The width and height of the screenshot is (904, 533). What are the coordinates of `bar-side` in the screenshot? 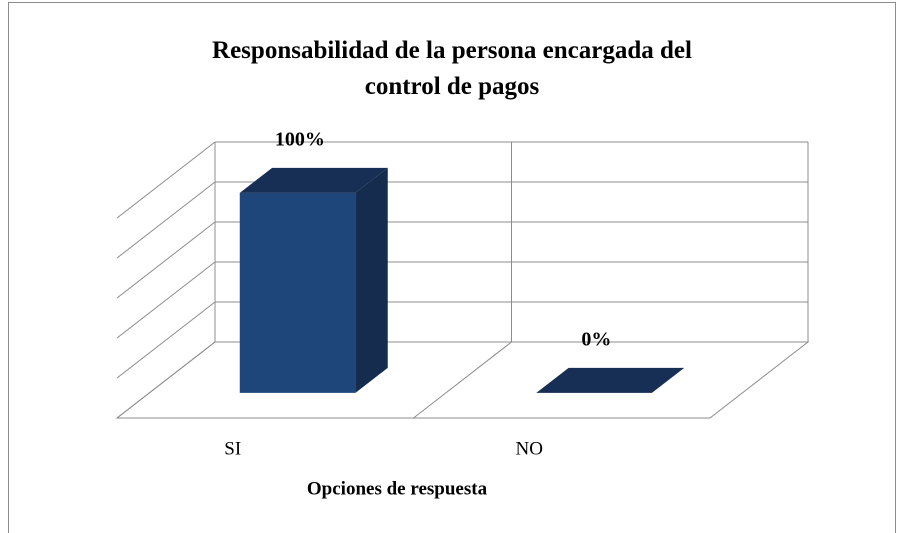 It's located at (371, 280).